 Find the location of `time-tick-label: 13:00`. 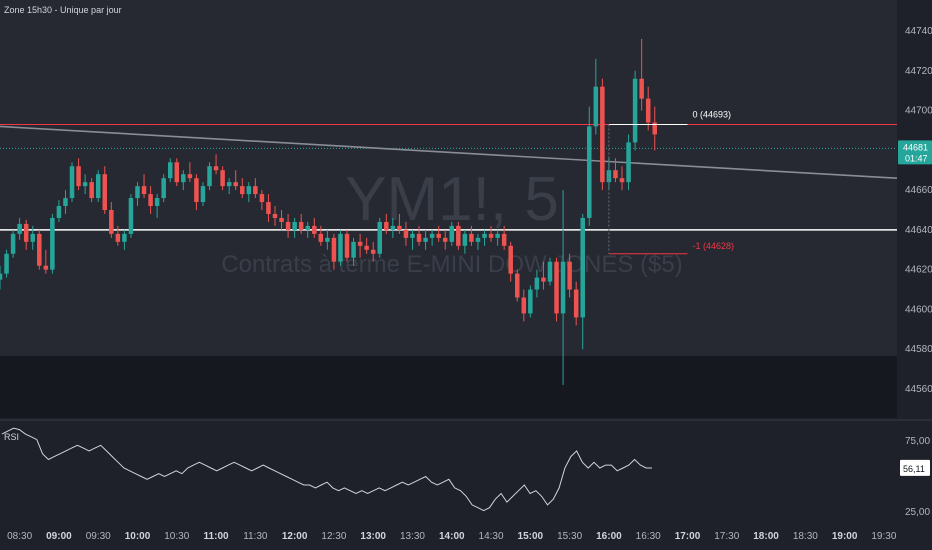

time-tick-label: 13:00 is located at coordinates (373, 536).